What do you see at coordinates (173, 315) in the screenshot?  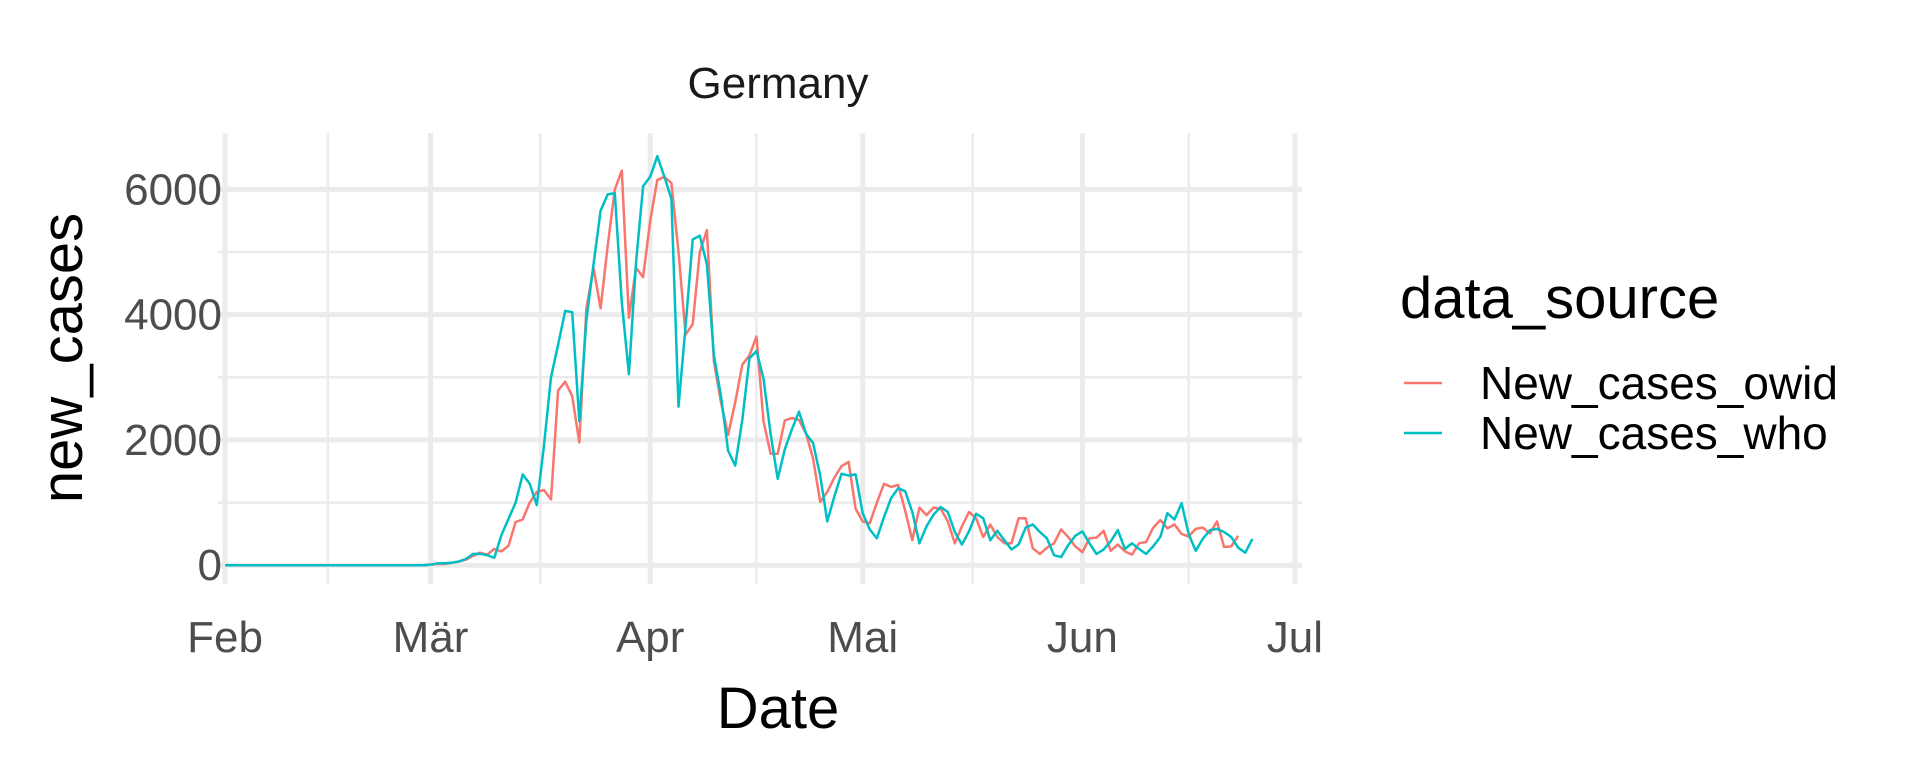 I see `y-tick-label: 4000` at bounding box center [173, 315].